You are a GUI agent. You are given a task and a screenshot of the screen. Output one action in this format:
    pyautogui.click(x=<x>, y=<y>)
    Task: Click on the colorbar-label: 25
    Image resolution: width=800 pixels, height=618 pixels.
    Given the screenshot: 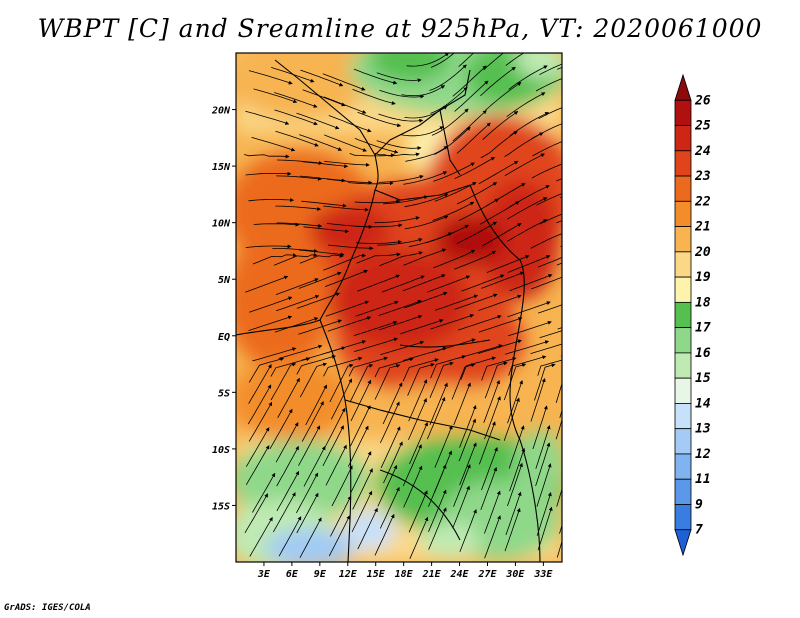 What is the action you would take?
    pyautogui.click(x=702, y=126)
    